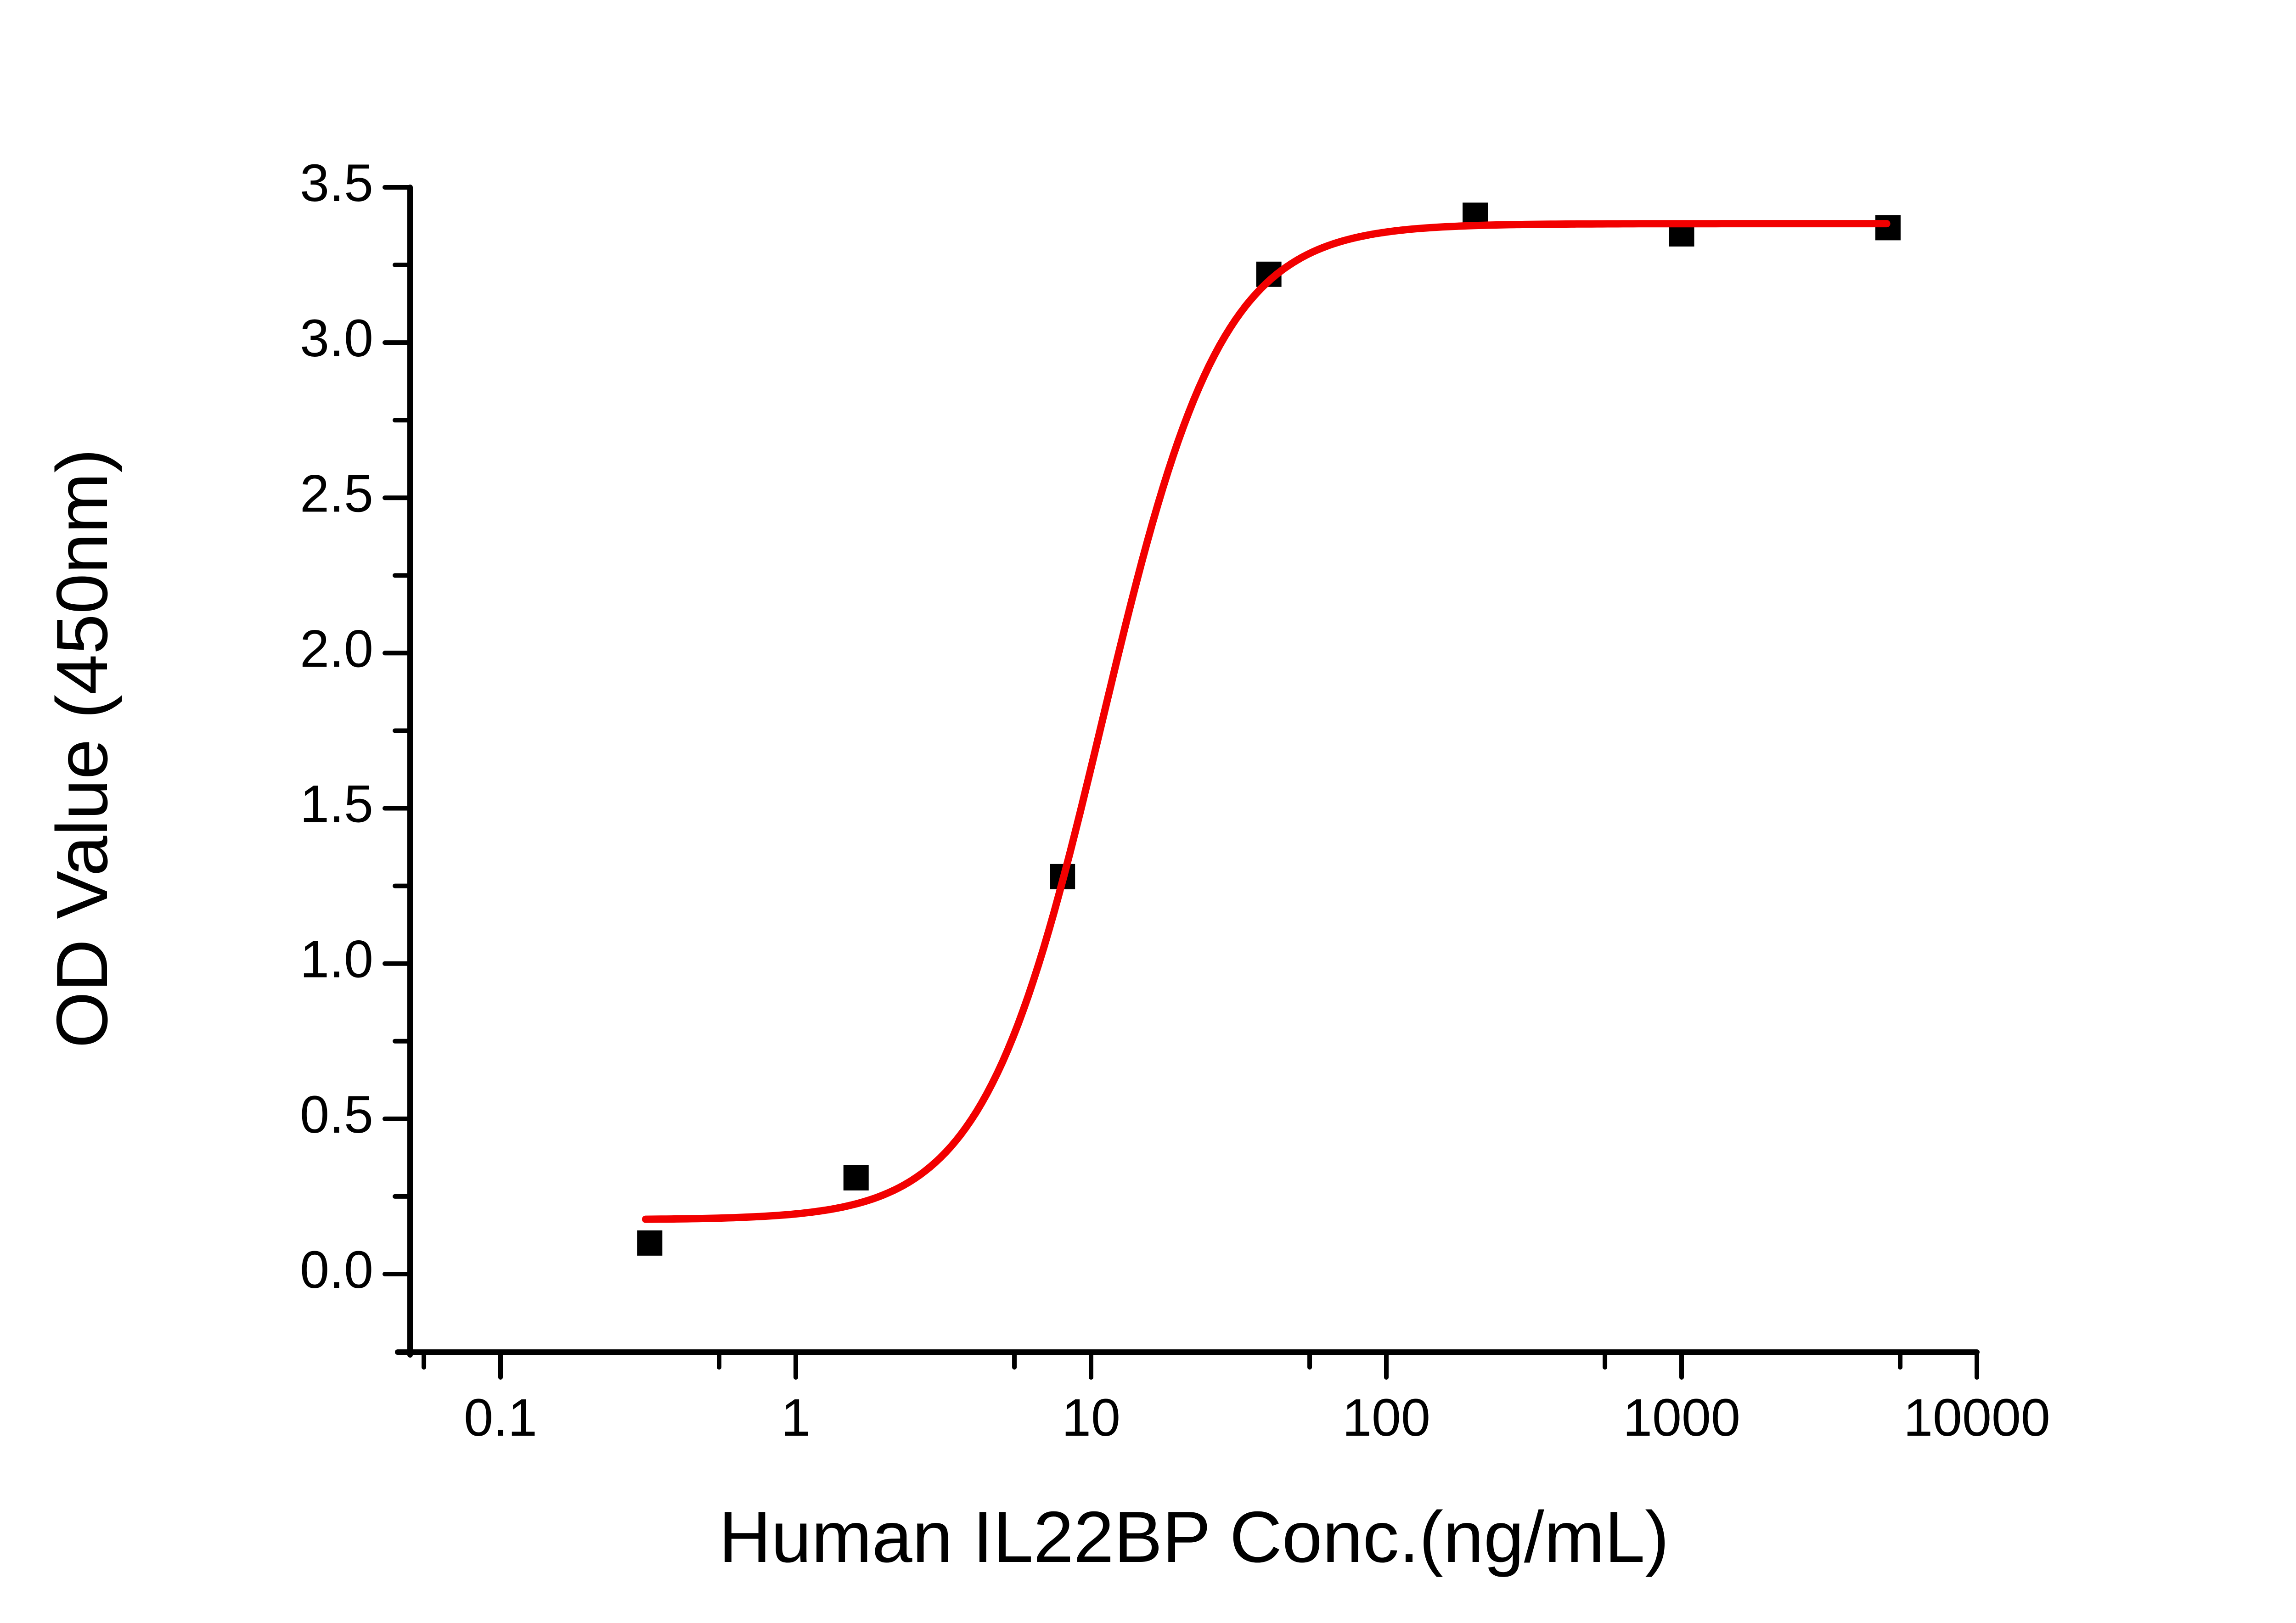  Describe the element at coordinates (337, 338) in the screenshot. I see `y-tick-label: 3.0` at that location.